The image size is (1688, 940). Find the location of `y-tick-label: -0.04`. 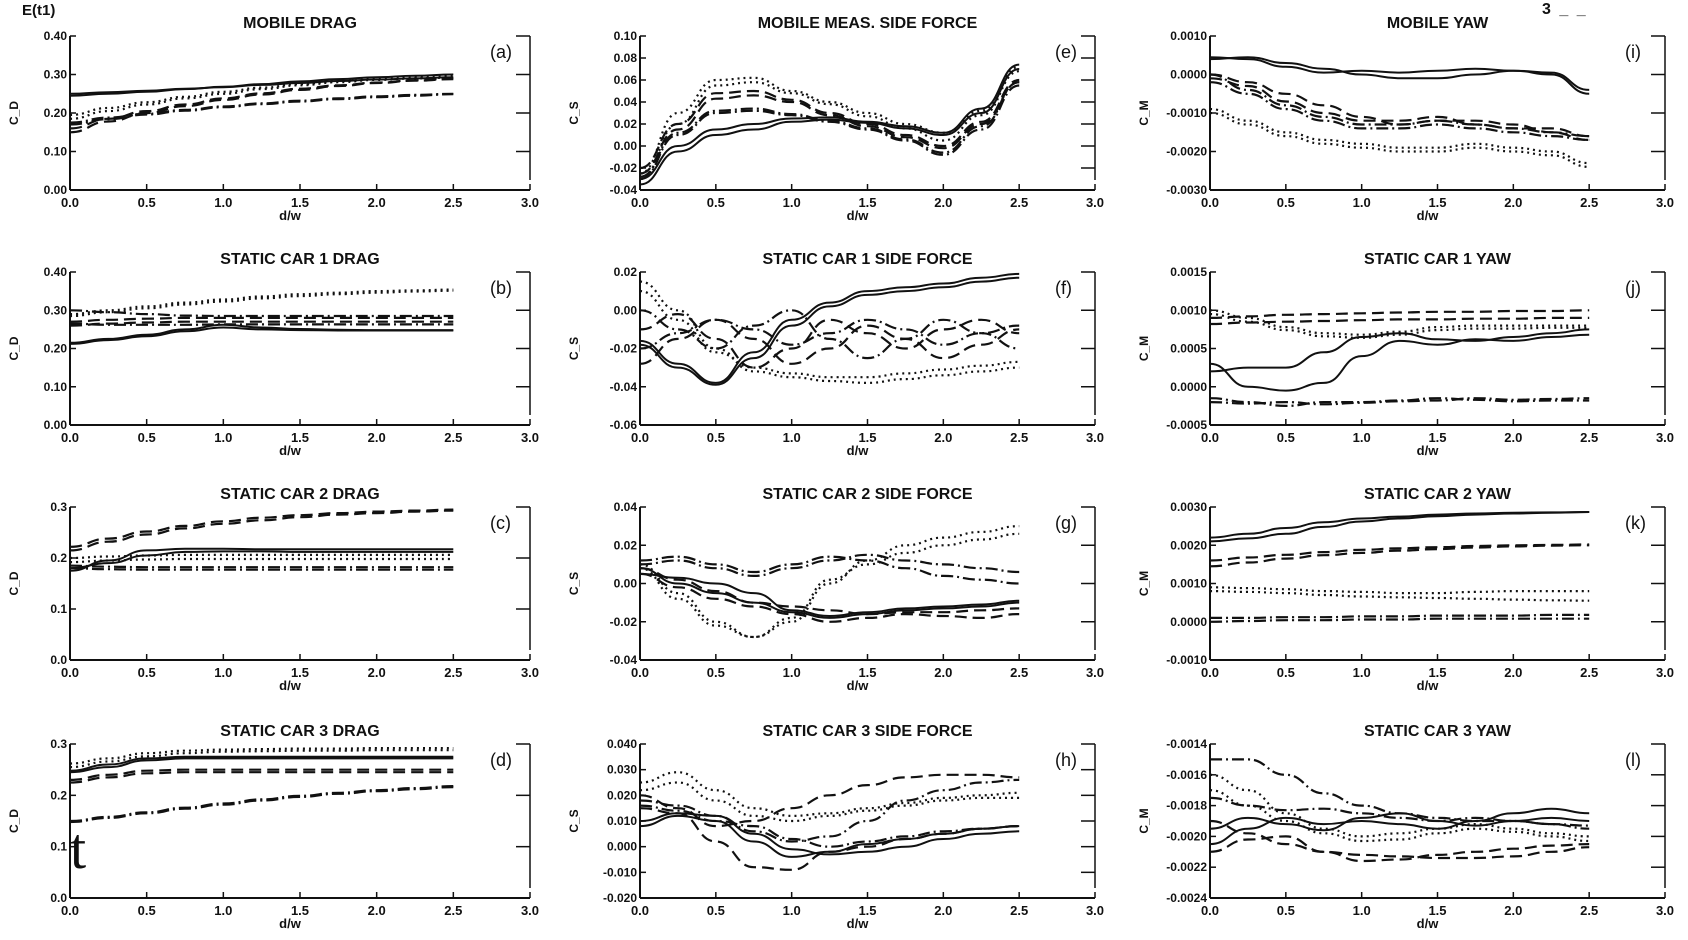

y-tick-label: -0.04 is located at coordinates (624, 387).